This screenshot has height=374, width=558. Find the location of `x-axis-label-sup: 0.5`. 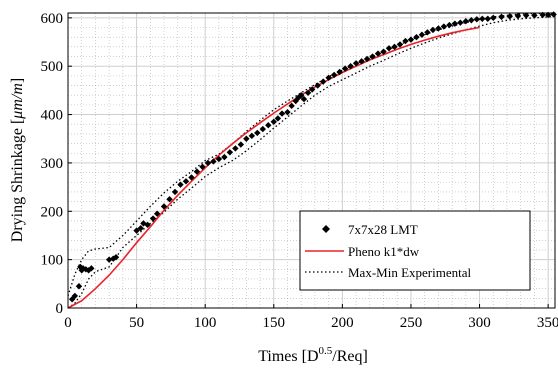

x-axis-label-sup: 0.5 is located at coordinates (326, 351).